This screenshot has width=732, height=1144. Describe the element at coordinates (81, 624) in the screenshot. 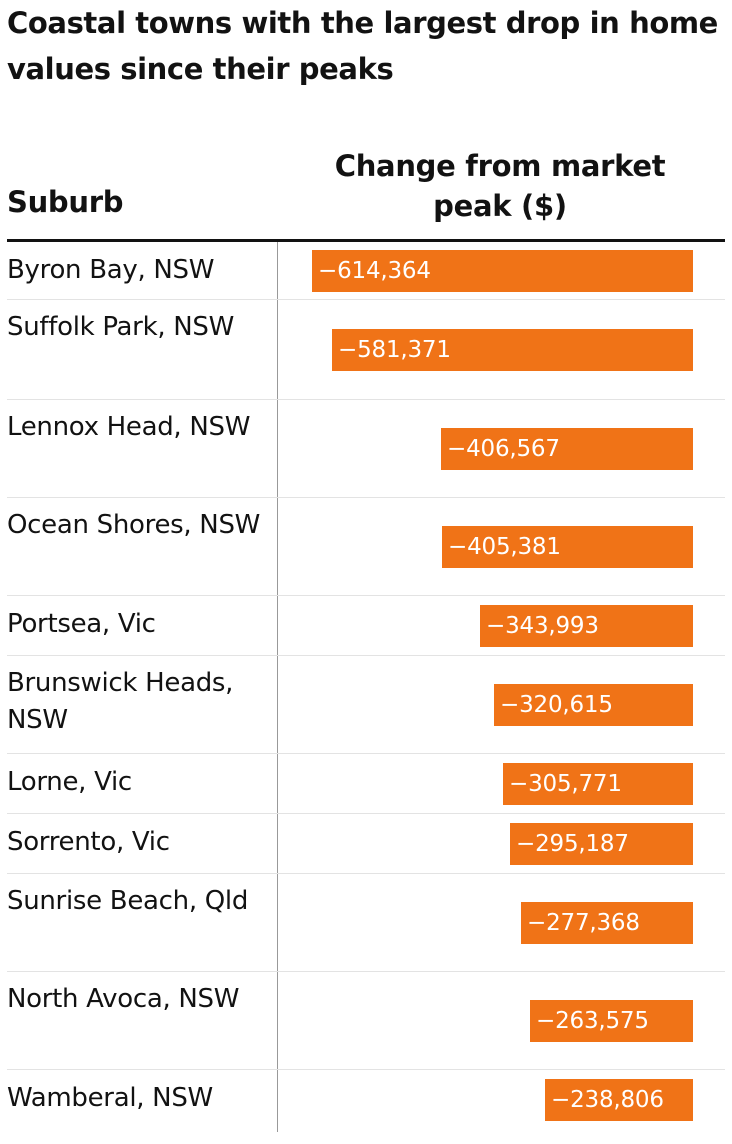

I see `suburb-label: Portsea, Vic` at that location.